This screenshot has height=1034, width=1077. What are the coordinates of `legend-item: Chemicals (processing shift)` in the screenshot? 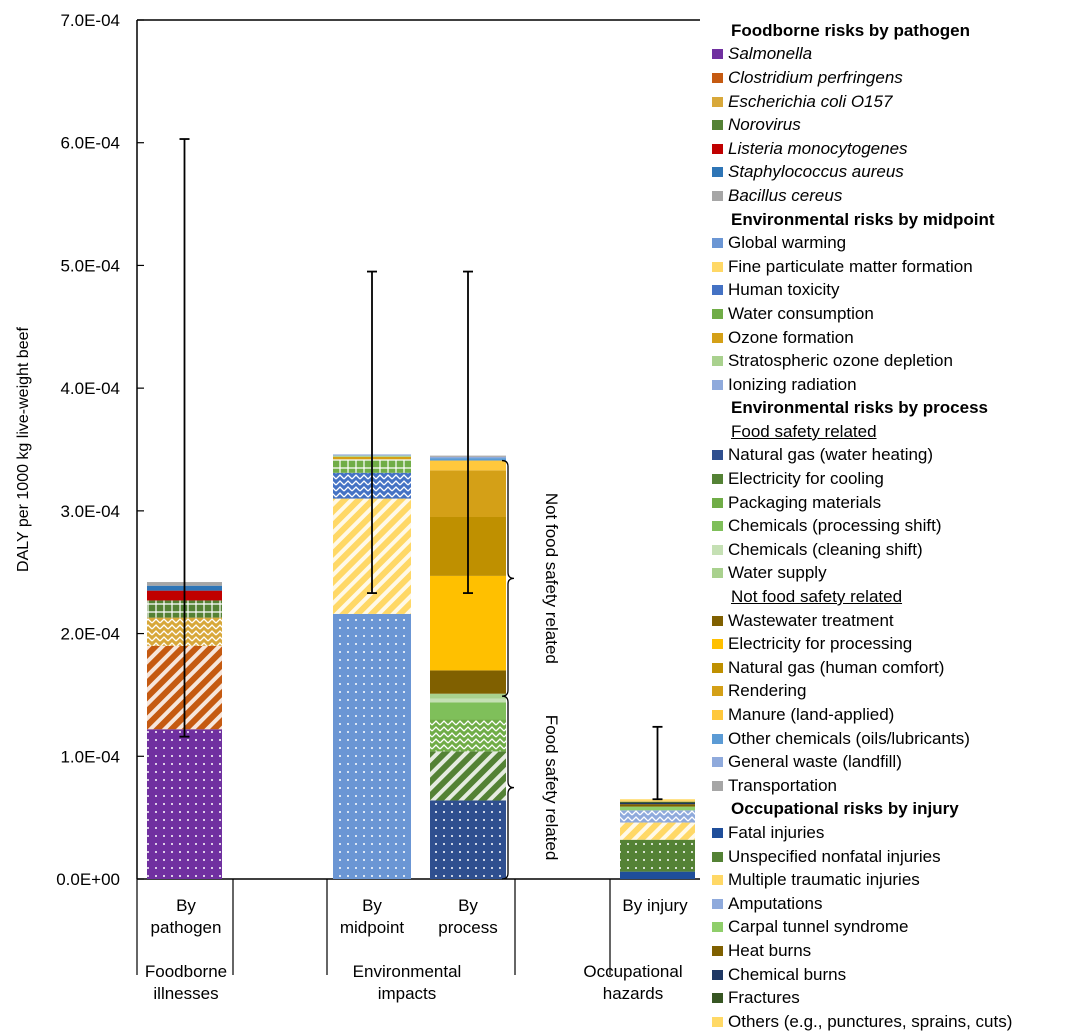 It's located at (892, 526).